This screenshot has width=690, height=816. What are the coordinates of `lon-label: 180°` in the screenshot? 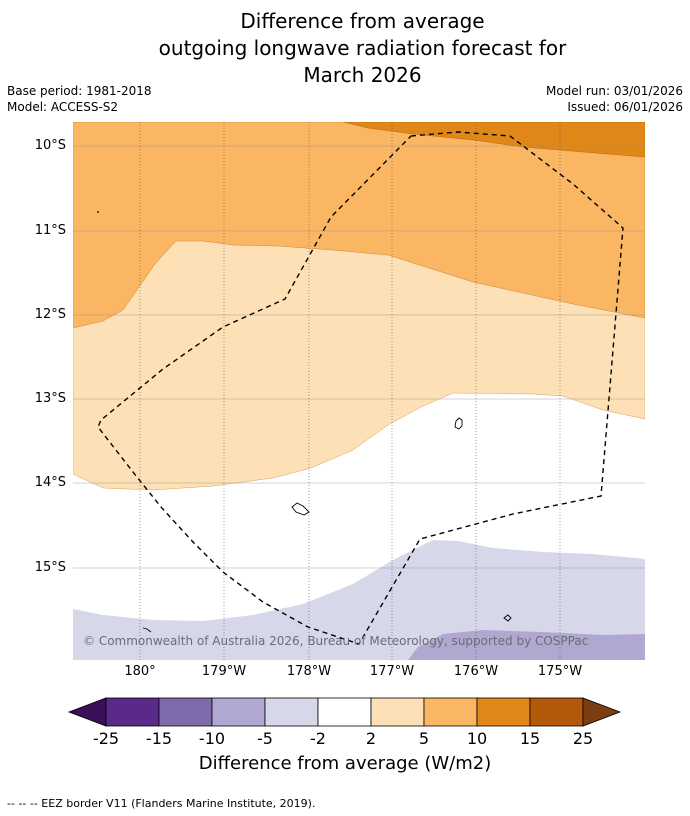 It's located at (140, 671).